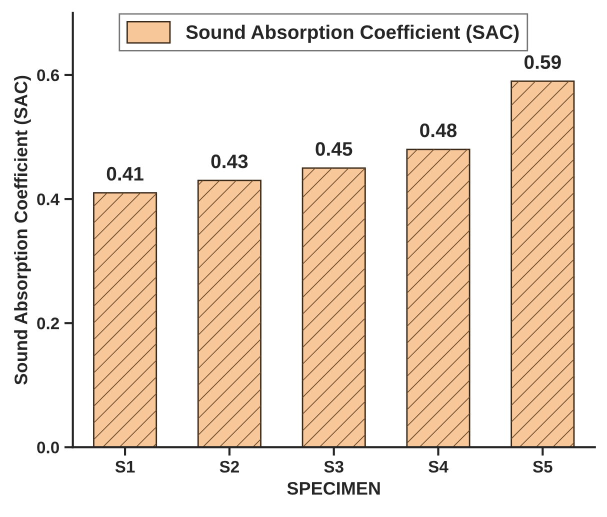 The image size is (607, 517). I want to click on x-tick-label: S5, so click(542, 466).